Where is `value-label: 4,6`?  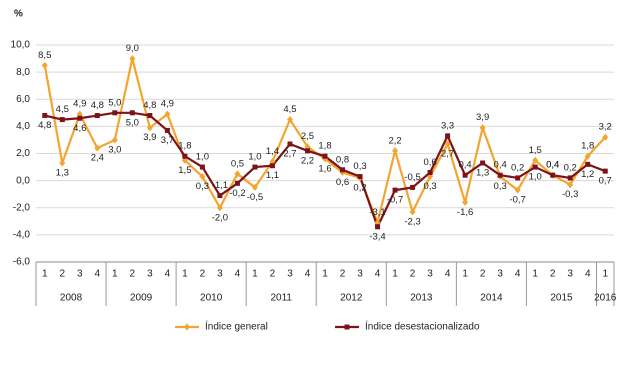
value-label: 4,6 is located at coordinates (79, 128).